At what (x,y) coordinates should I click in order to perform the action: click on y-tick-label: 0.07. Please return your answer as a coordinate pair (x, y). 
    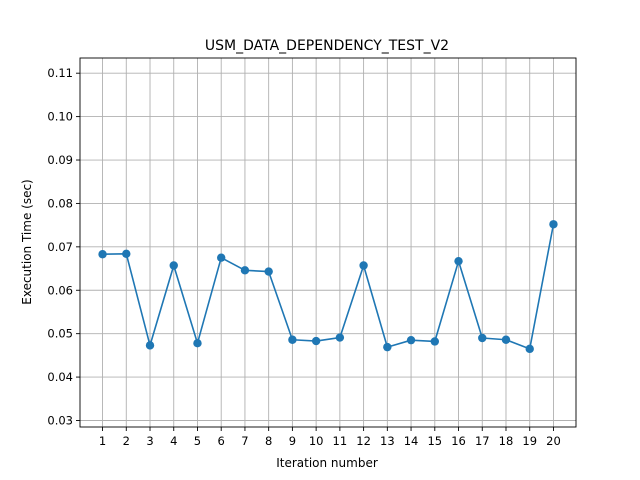
    Looking at the image, I should click on (60, 247).